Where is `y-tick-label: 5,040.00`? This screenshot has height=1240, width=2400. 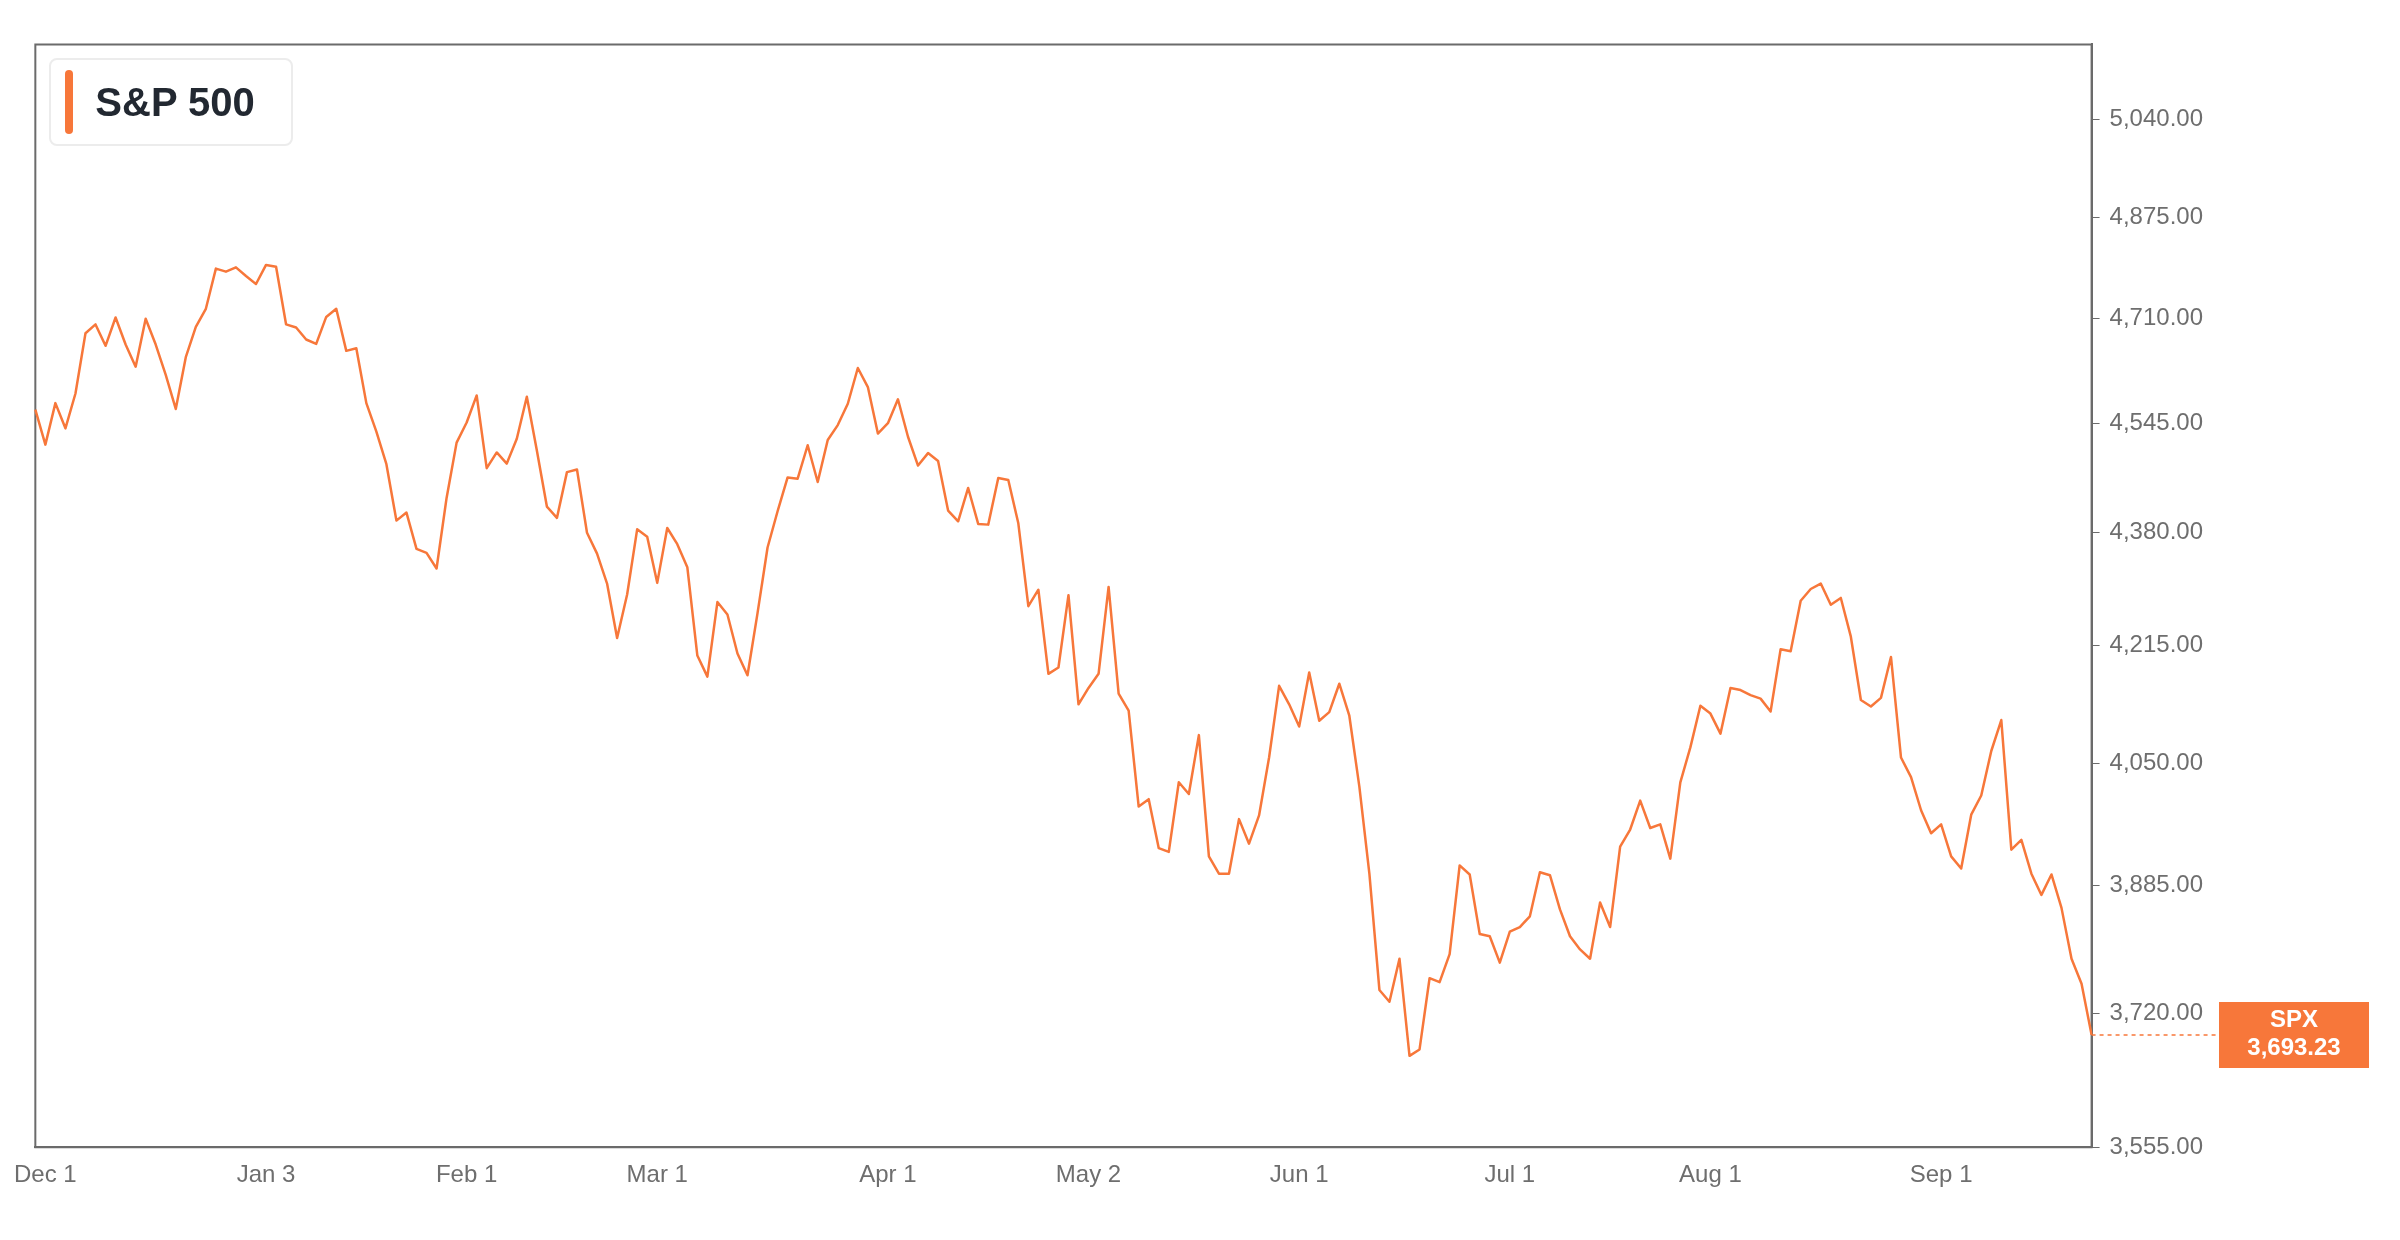
y-tick-label: 5,040.00 is located at coordinates (2156, 118).